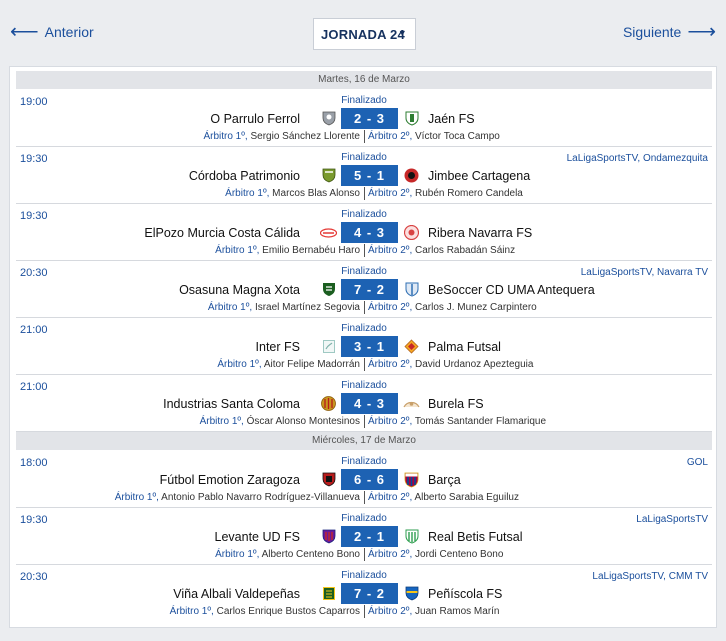 The image size is (726, 641). I want to click on away-team: Jimbee Cartagena, so click(479, 176).